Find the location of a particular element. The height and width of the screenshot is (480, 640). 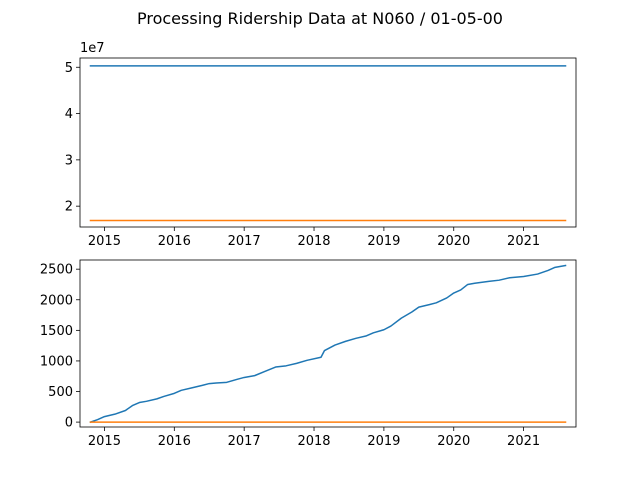

y-tick-label: 1500 is located at coordinates (56, 331).